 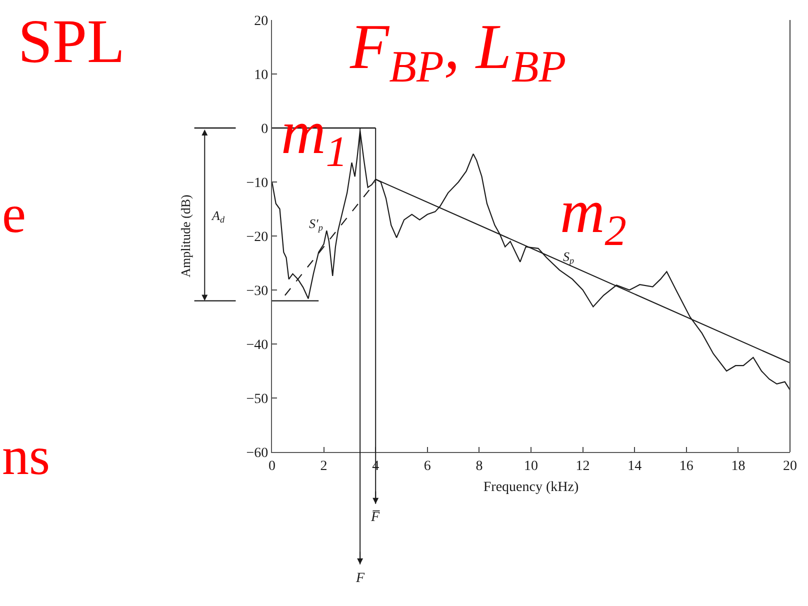 What do you see at coordinates (531, 488) in the screenshot?
I see `x-axis-title: Frequency (kHz)` at bounding box center [531, 488].